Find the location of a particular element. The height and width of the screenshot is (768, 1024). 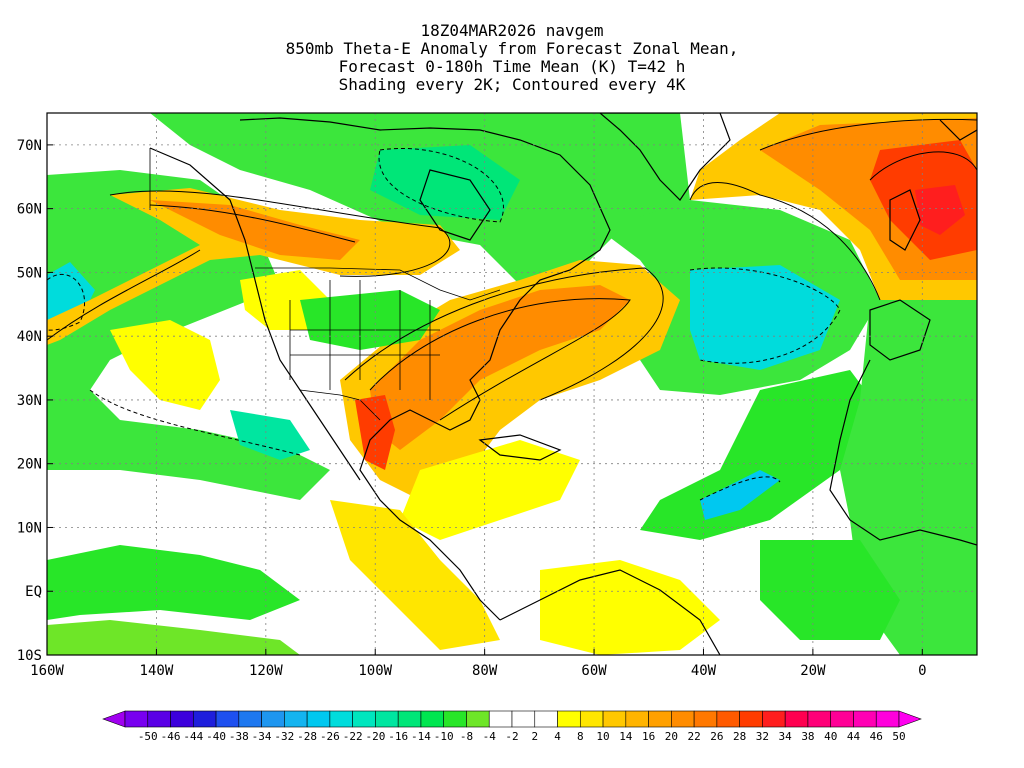

south-america-coastline is located at coordinates (610, 612).